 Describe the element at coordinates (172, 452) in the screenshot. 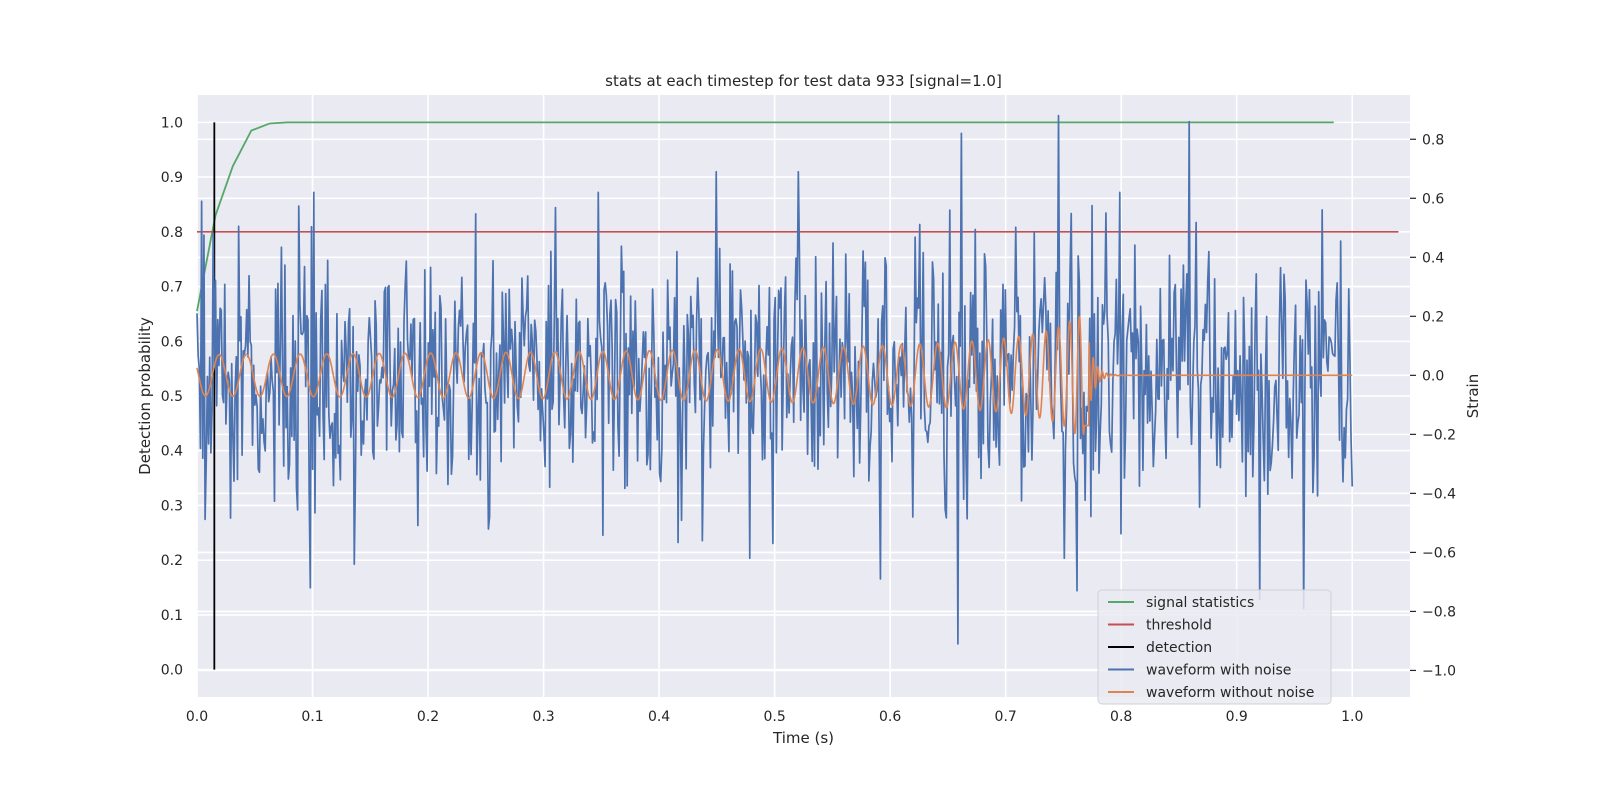

I see `y-tick-label: 0.4` at that location.